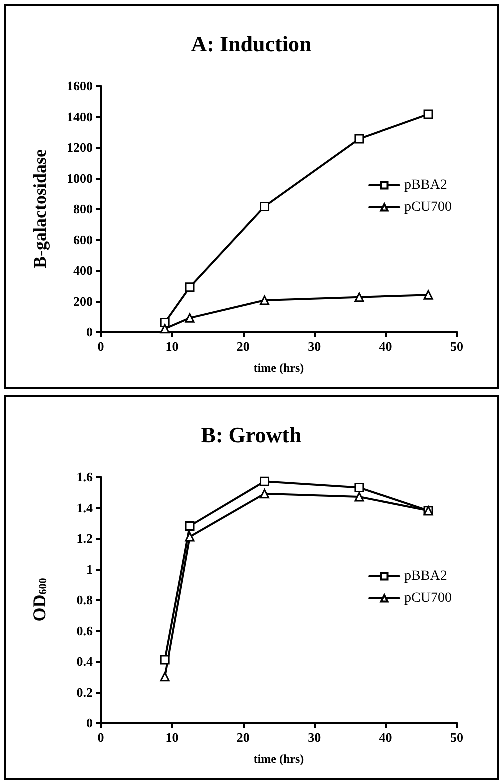 The height and width of the screenshot is (783, 503). Describe the element at coordinates (80, 147) in the screenshot. I see `y-tick-label: 1200` at that location.